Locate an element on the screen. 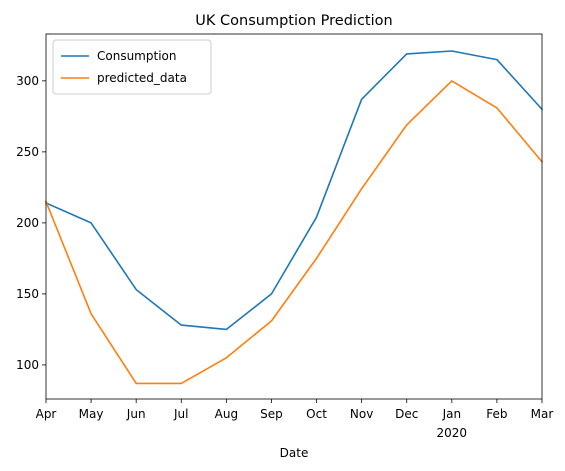  x-tick-label: May is located at coordinates (91, 414).